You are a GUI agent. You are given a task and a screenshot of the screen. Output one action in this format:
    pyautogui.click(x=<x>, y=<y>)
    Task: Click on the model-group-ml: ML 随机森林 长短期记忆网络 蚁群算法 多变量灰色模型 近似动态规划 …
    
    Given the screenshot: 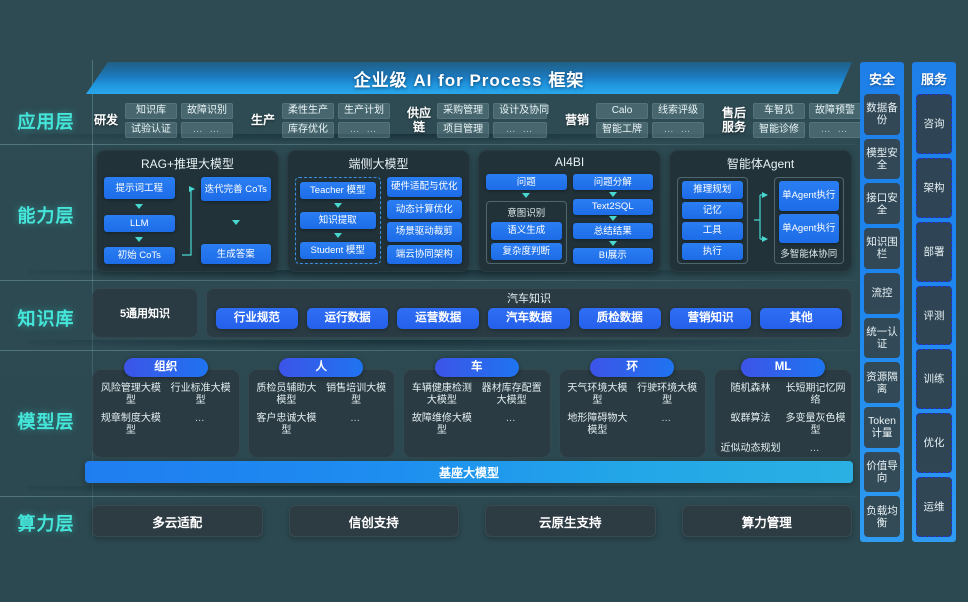 What is the action you would take?
    pyautogui.click(x=783, y=408)
    